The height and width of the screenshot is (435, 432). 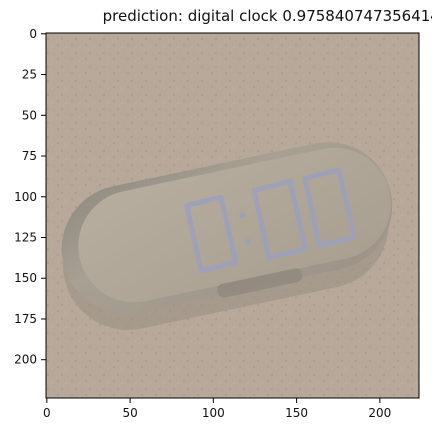 What do you see at coordinates (25, 197) in the screenshot?
I see `y-tick-label: 100` at bounding box center [25, 197].